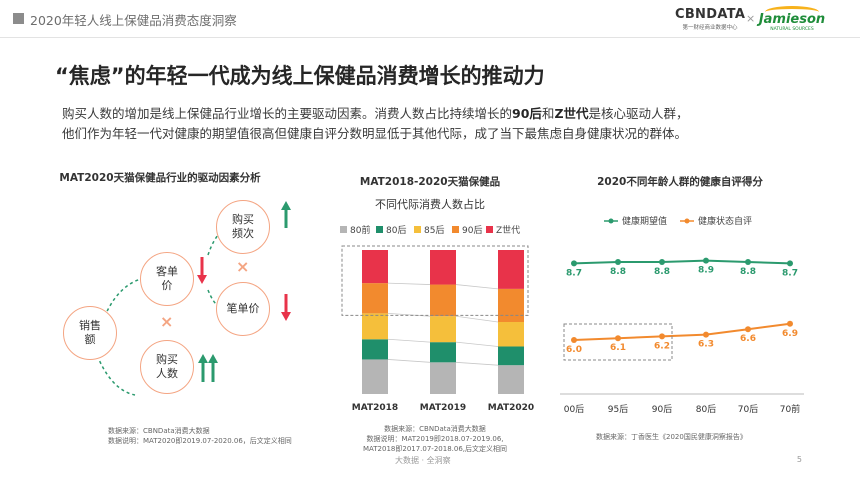 Image resolution: width=860 pixels, height=478 pixels. Describe the element at coordinates (160, 178) in the screenshot. I see `left-panel-title: MAT2020天猫保健品行业的驱动因素分析` at that location.